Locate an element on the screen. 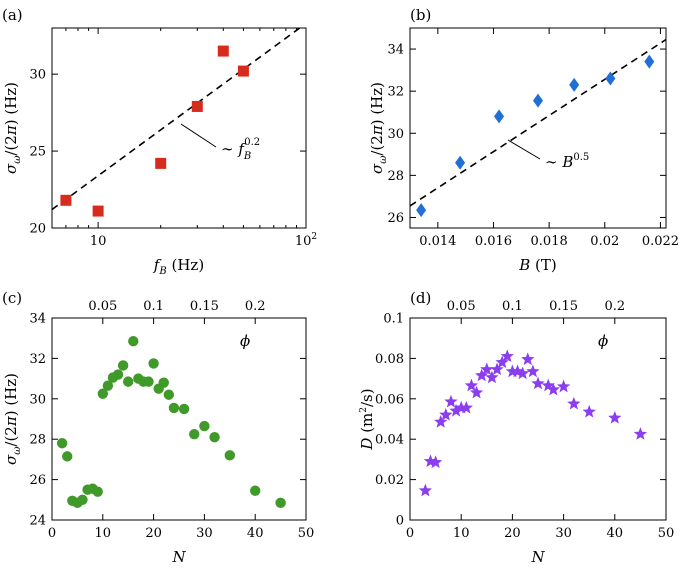 This screenshot has height=573, width=681. fit-line is located at coordinates (177, 119).